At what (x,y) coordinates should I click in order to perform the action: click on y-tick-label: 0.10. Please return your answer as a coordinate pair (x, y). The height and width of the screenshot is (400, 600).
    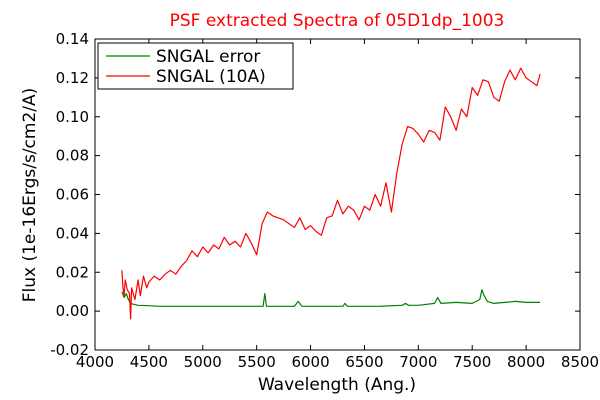
    Looking at the image, I should click on (72, 117).